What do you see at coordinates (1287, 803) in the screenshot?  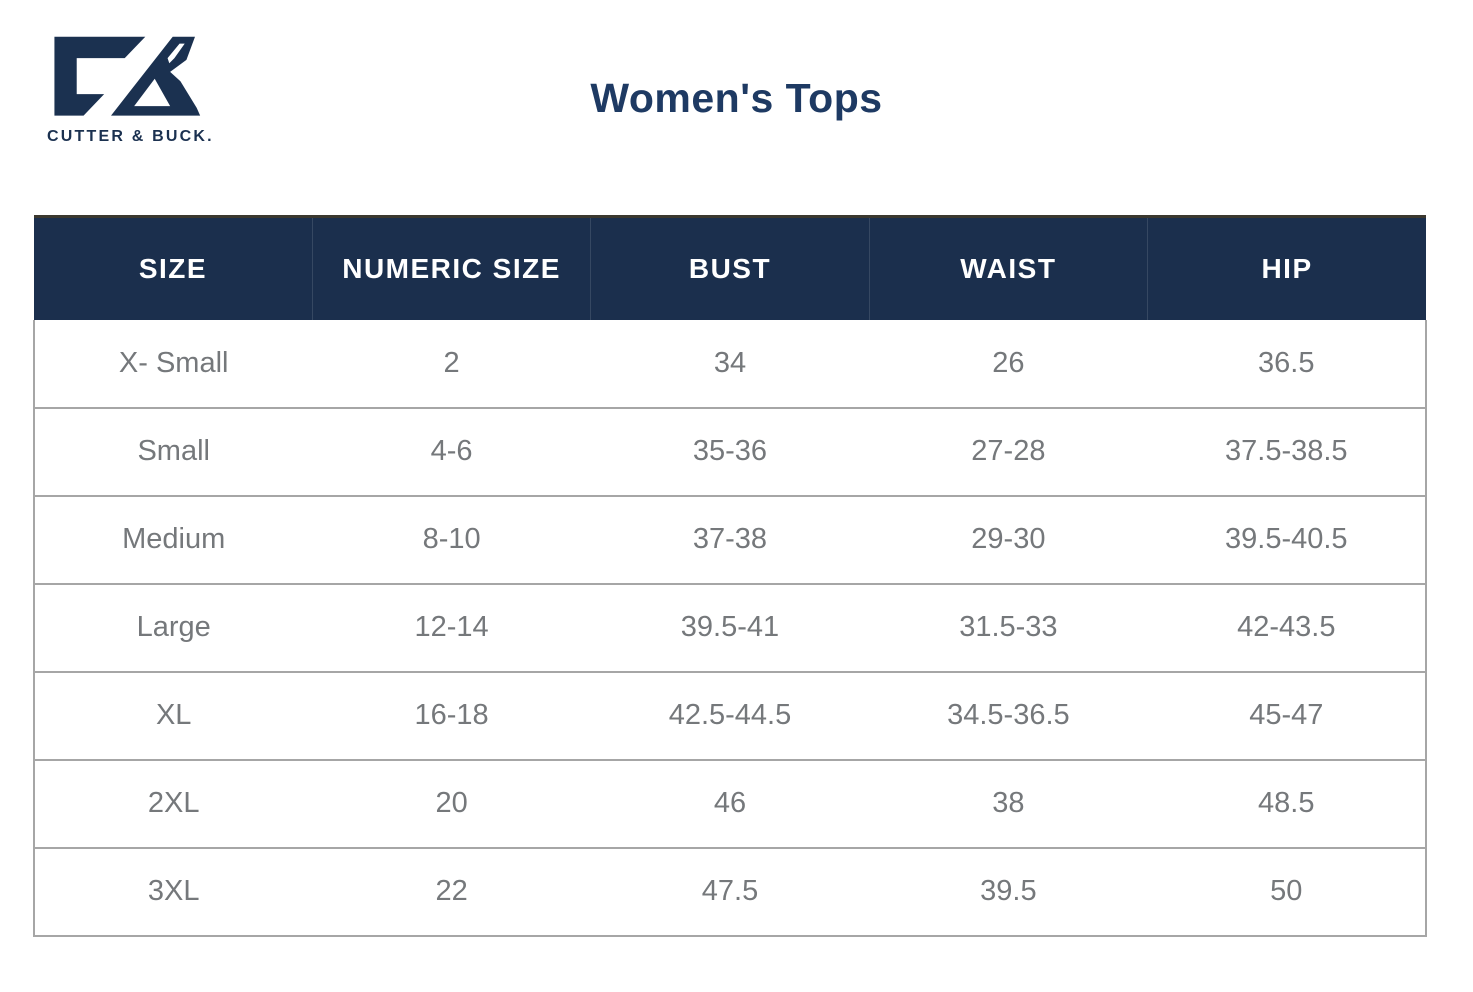 I see `cell-hip: 48.5` at bounding box center [1287, 803].